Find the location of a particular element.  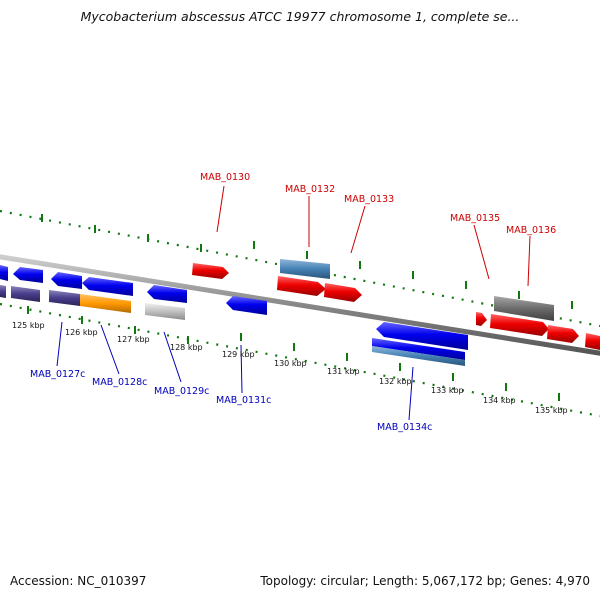

forward-major-ticks is located at coordinates (307, 261).